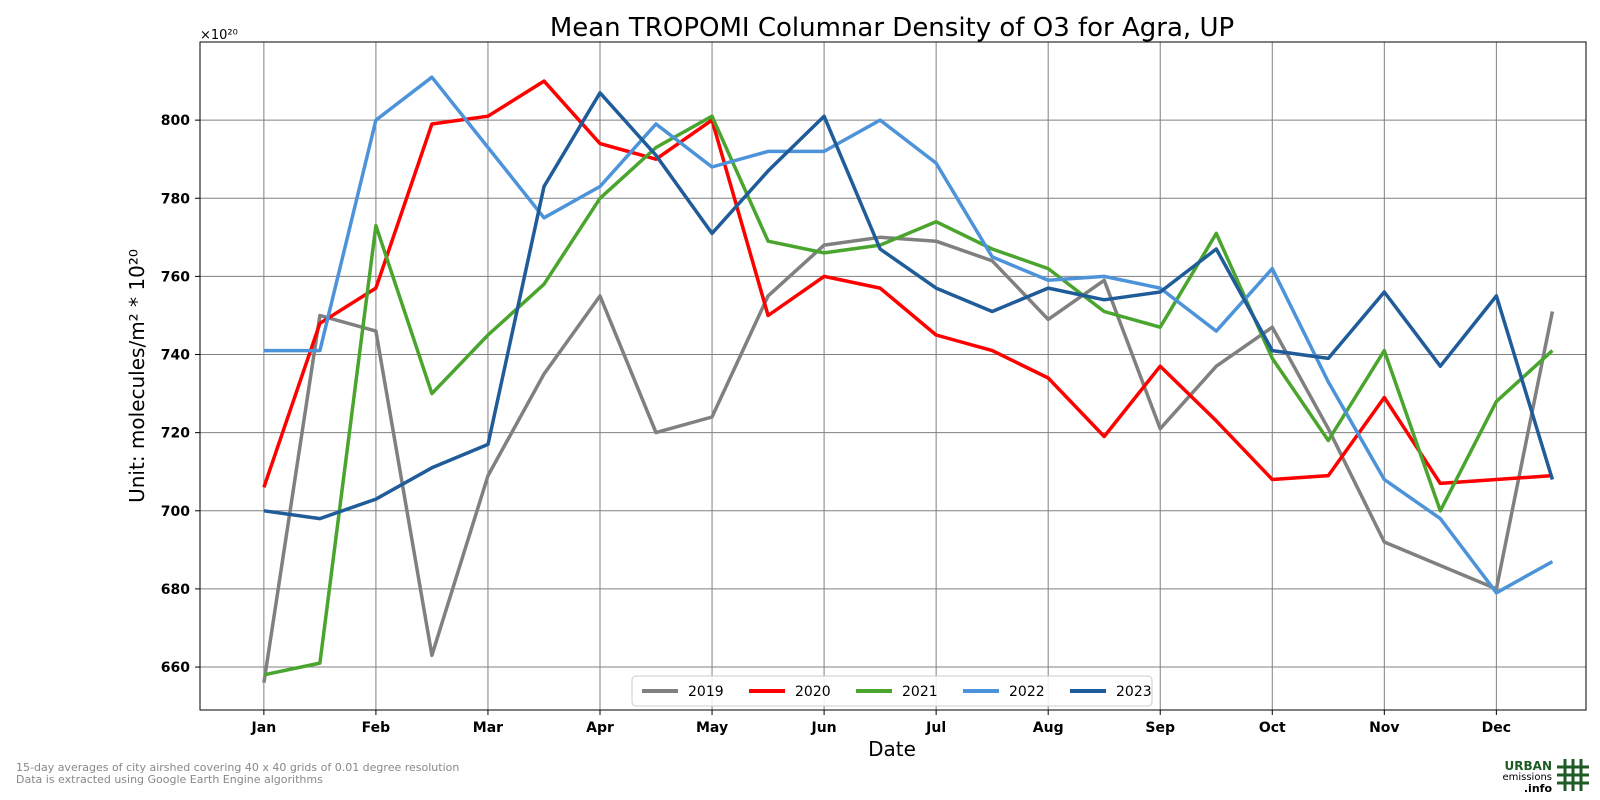  I want to click on legend-label-2022: 2022, so click(1027, 692).